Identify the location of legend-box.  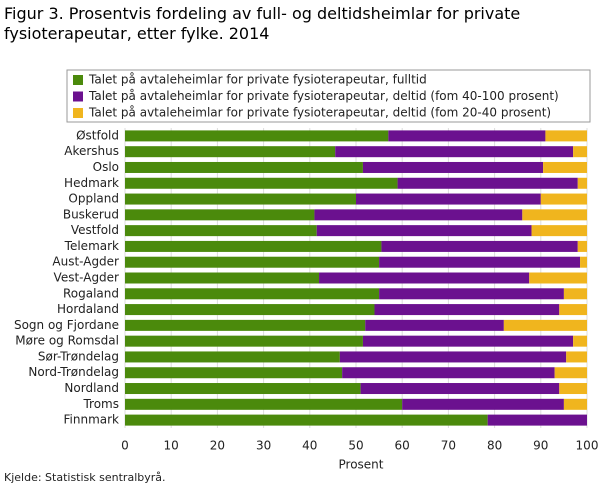
(328, 96).